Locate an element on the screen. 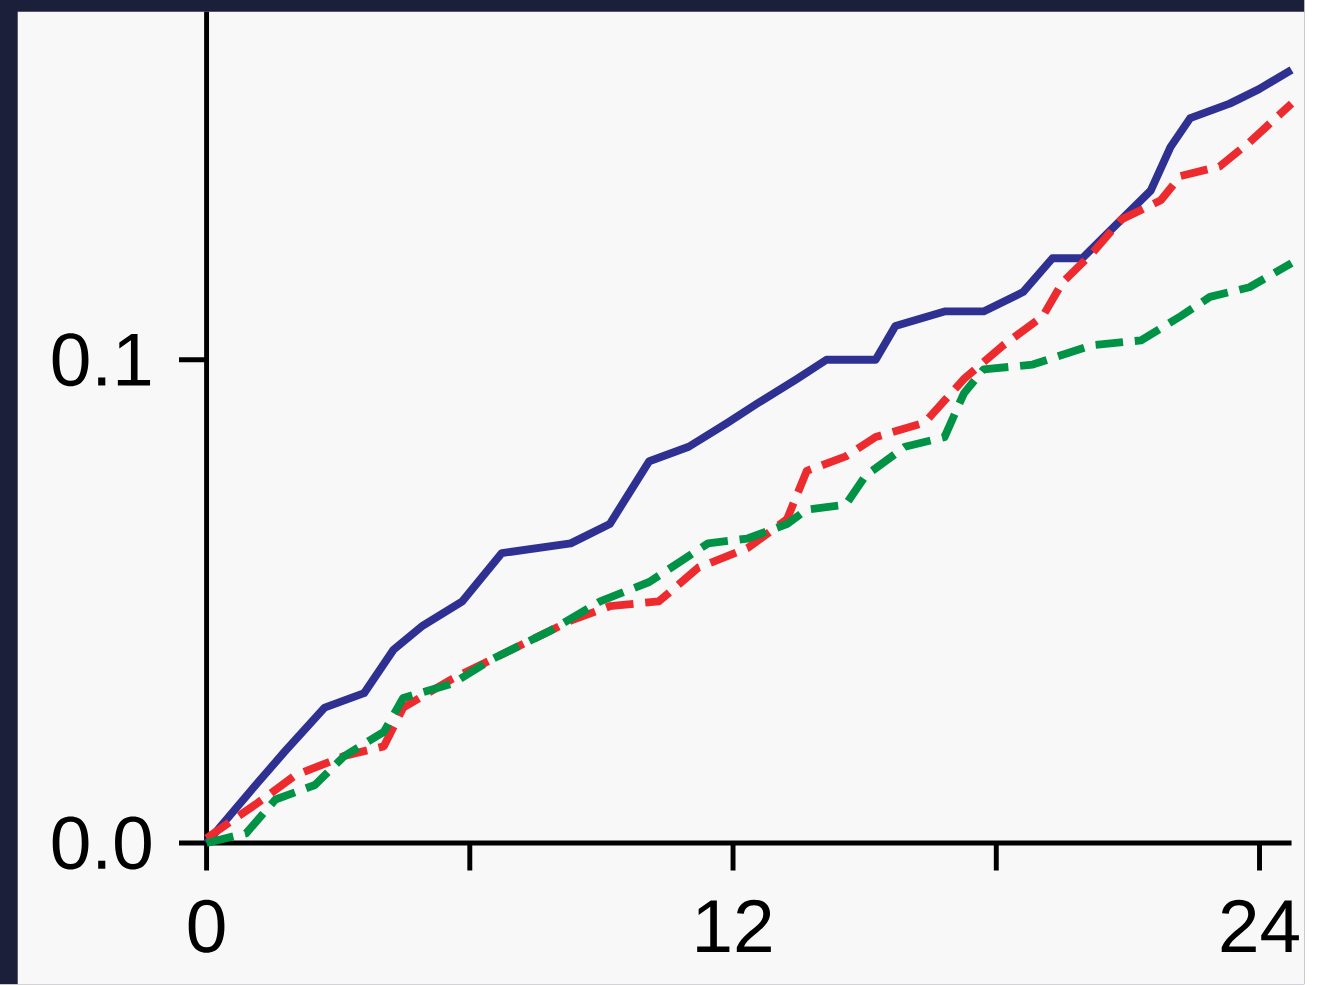  y-tick-label: 0.1 is located at coordinates (101, 360).